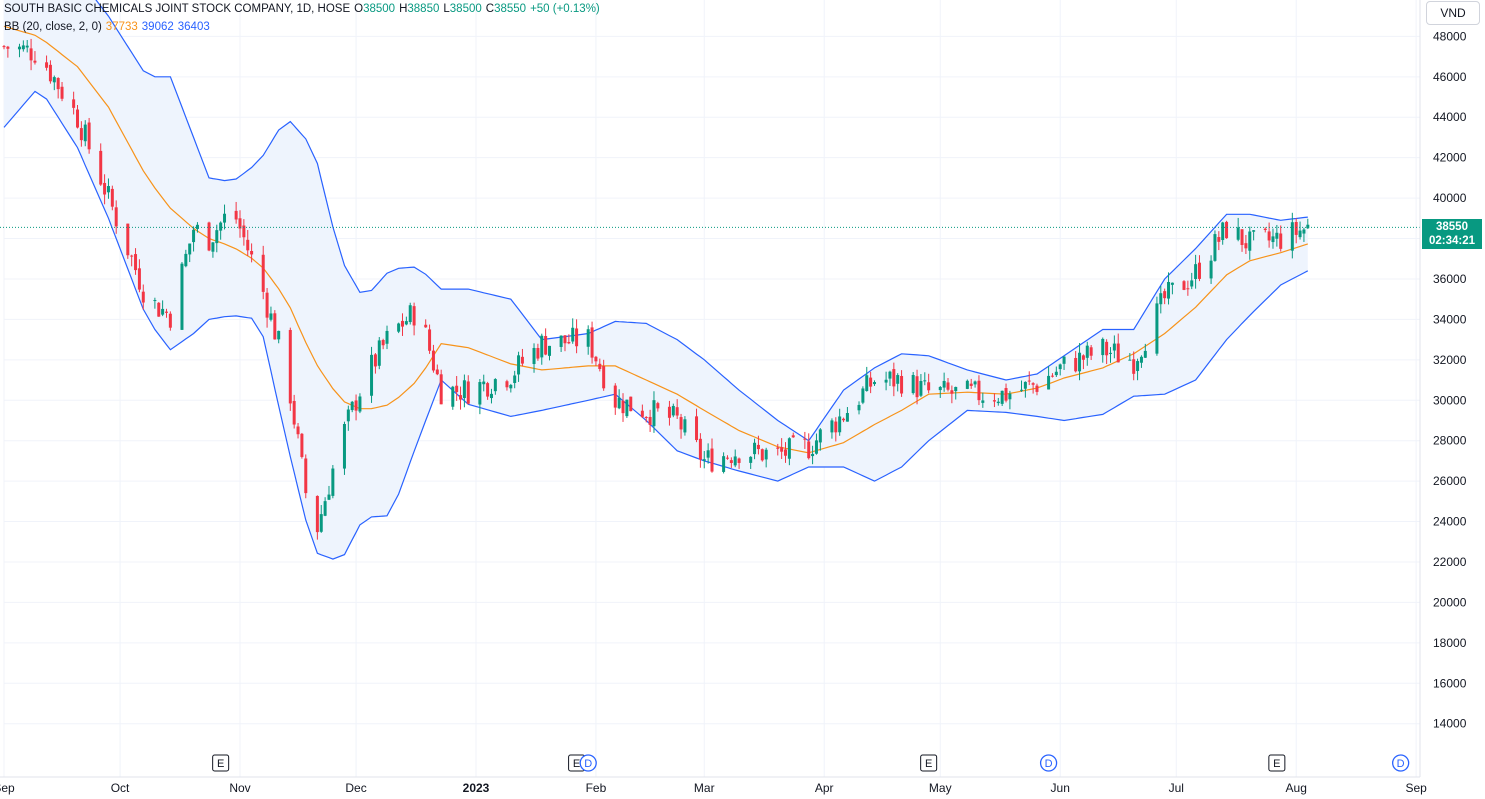 This screenshot has height=799, width=1485. What do you see at coordinates (1450, 724) in the screenshot?
I see `price-tick-label: 14000` at bounding box center [1450, 724].